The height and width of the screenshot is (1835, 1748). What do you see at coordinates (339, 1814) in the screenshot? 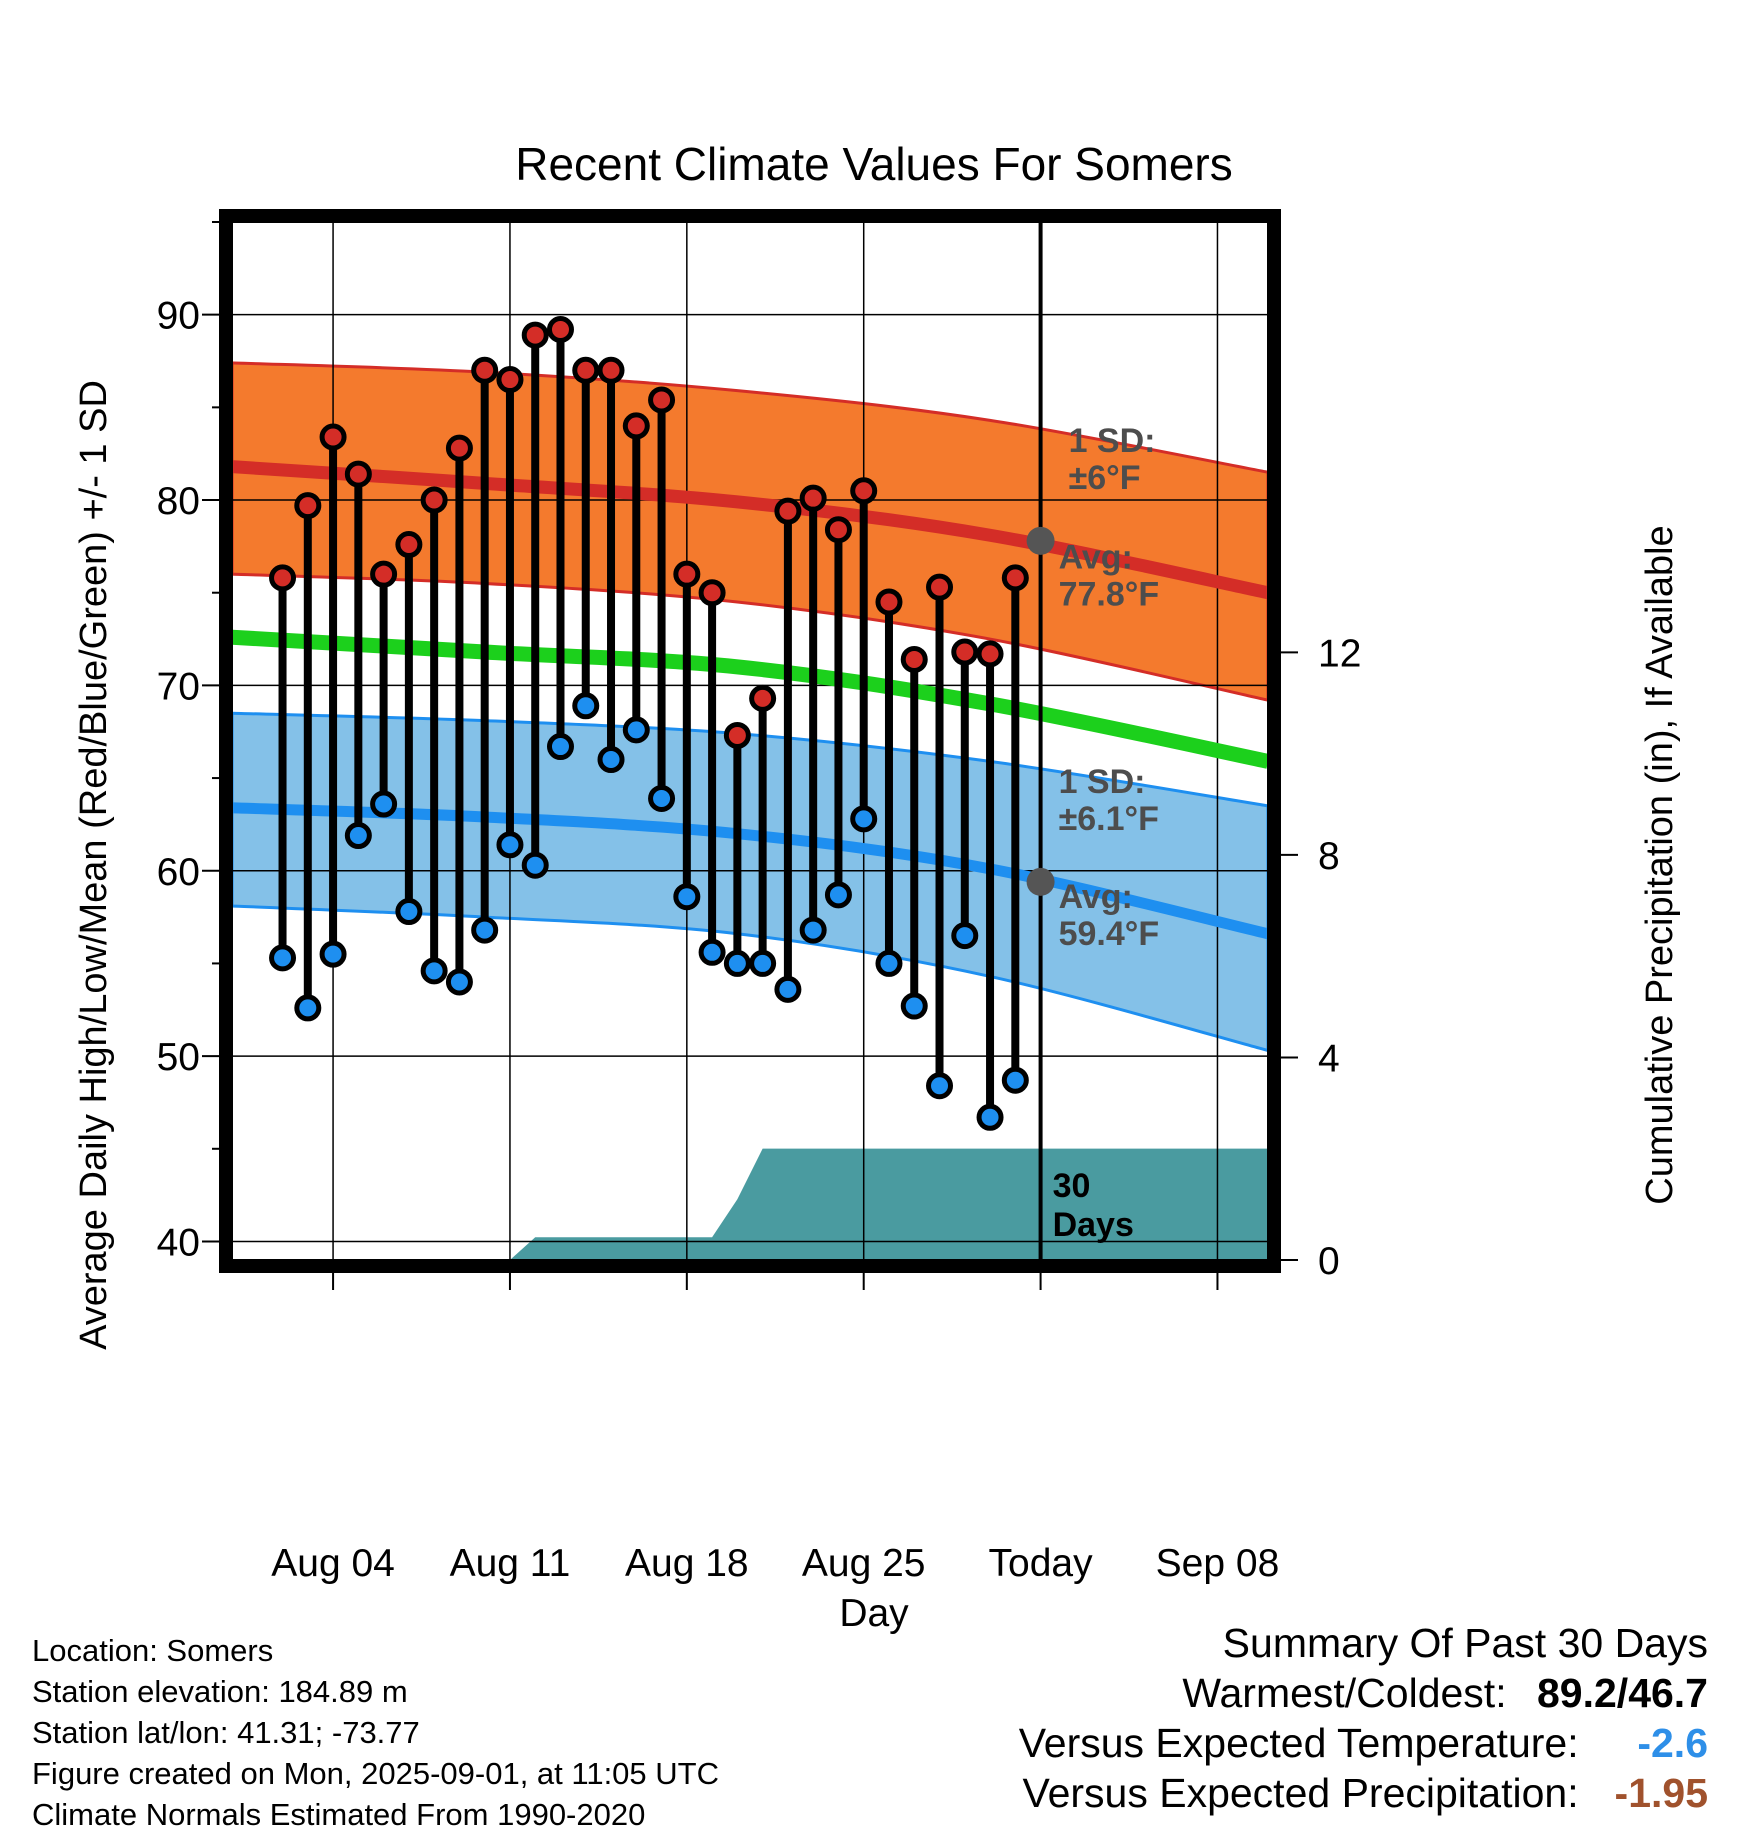
I see `info-normals: Climate Normals Estimated From 1990-2020` at bounding box center [339, 1814].